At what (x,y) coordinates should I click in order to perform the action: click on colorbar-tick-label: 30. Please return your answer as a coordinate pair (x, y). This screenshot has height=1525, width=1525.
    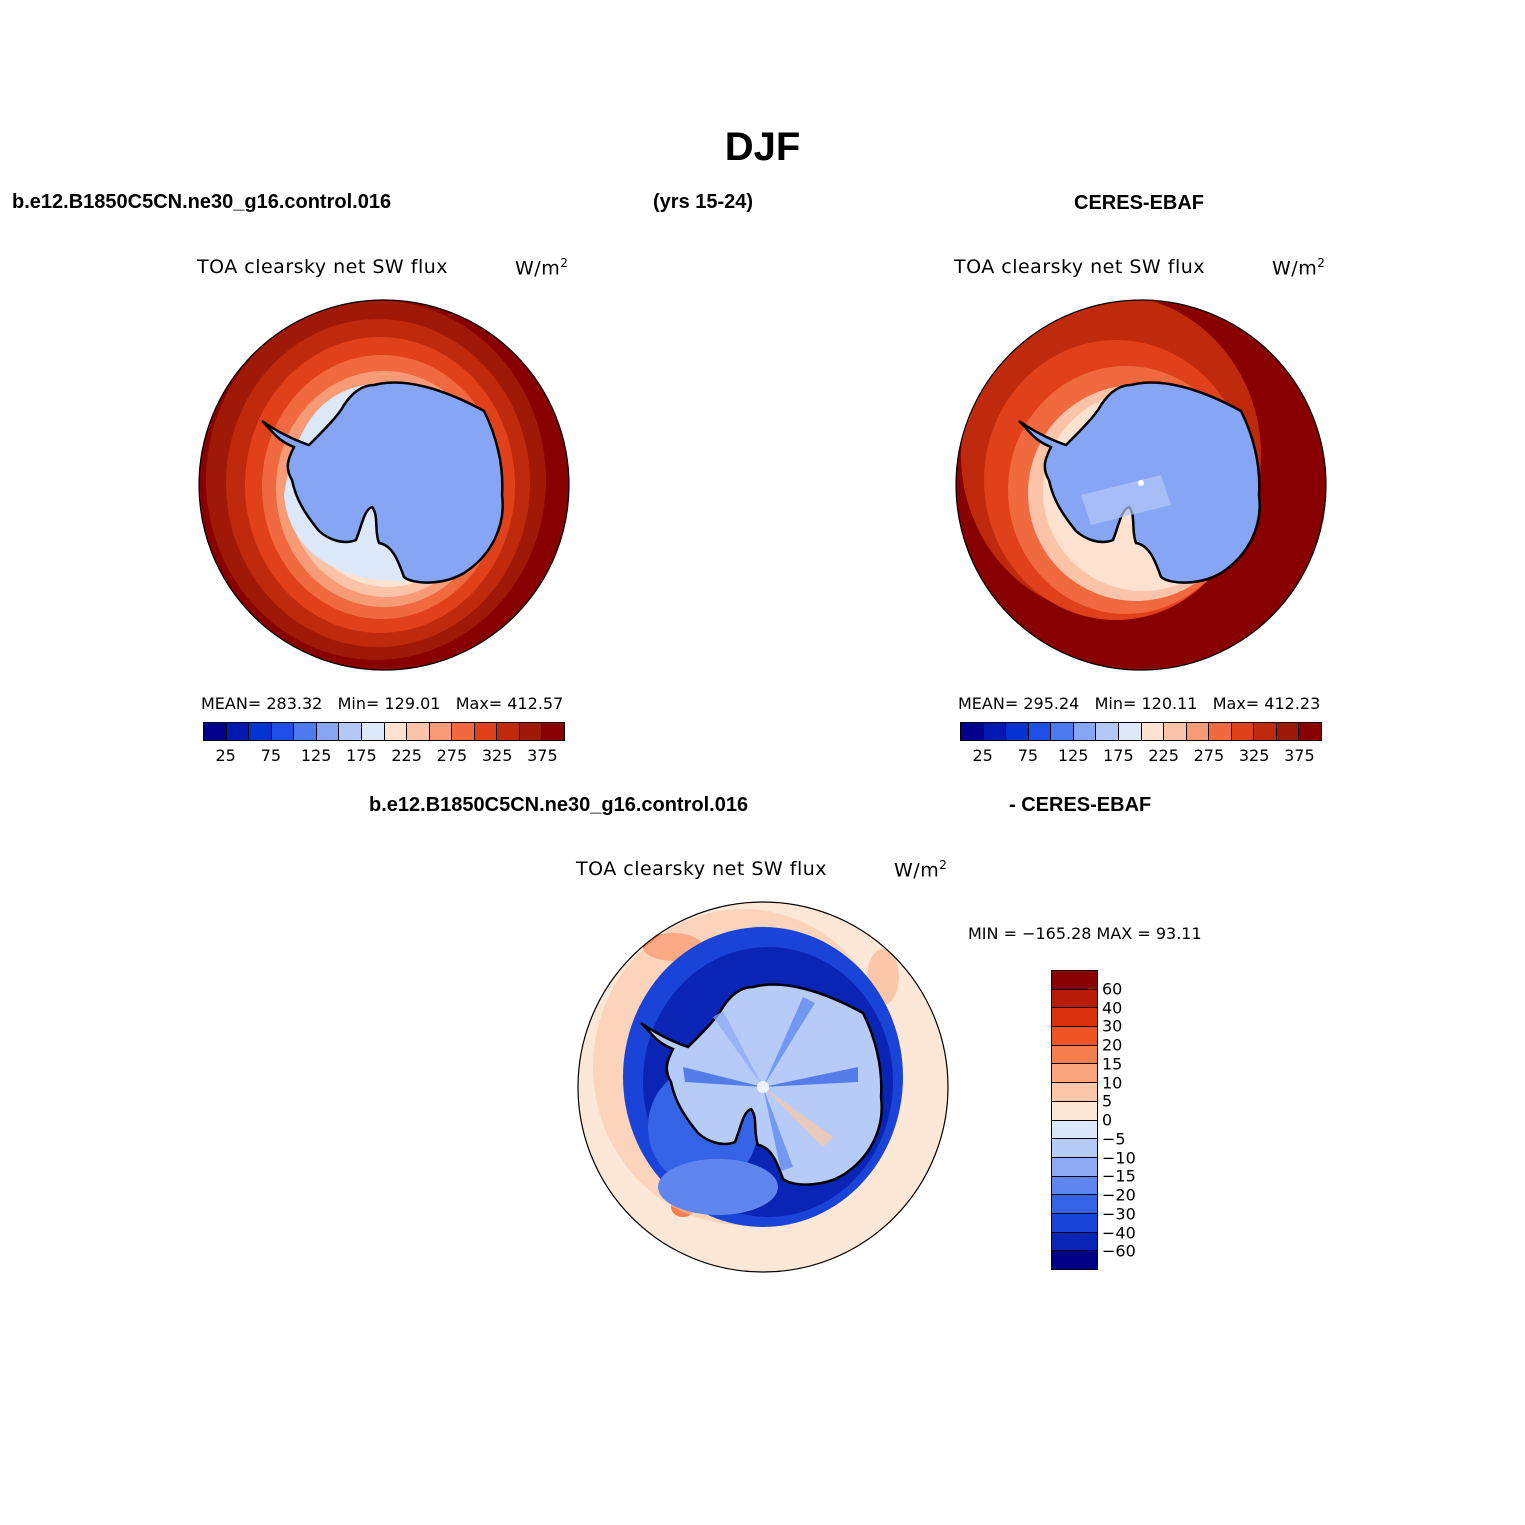
    Looking at the image, I should click on (1112, 1026).